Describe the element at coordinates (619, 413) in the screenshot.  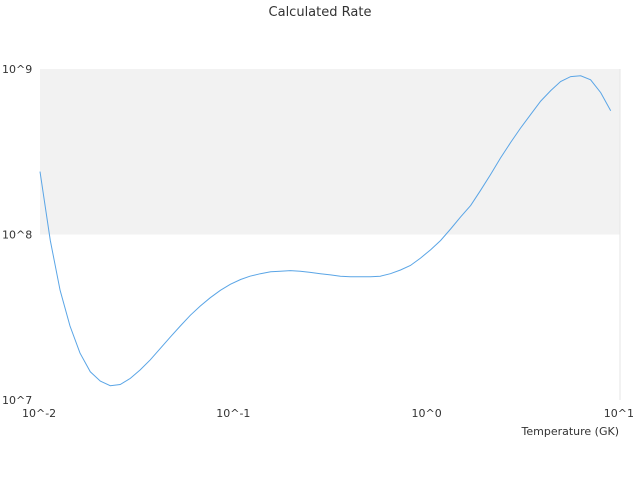
I see `x-tick-label: 10^1` at that location.